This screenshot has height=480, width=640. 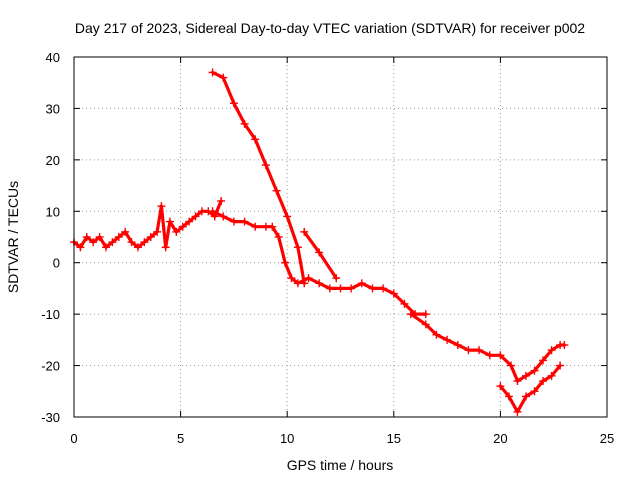 What do you see at coordinates (53, 108) in the screenshot?
I see `y-tick-label: 30` at bounding box center [53, 108].